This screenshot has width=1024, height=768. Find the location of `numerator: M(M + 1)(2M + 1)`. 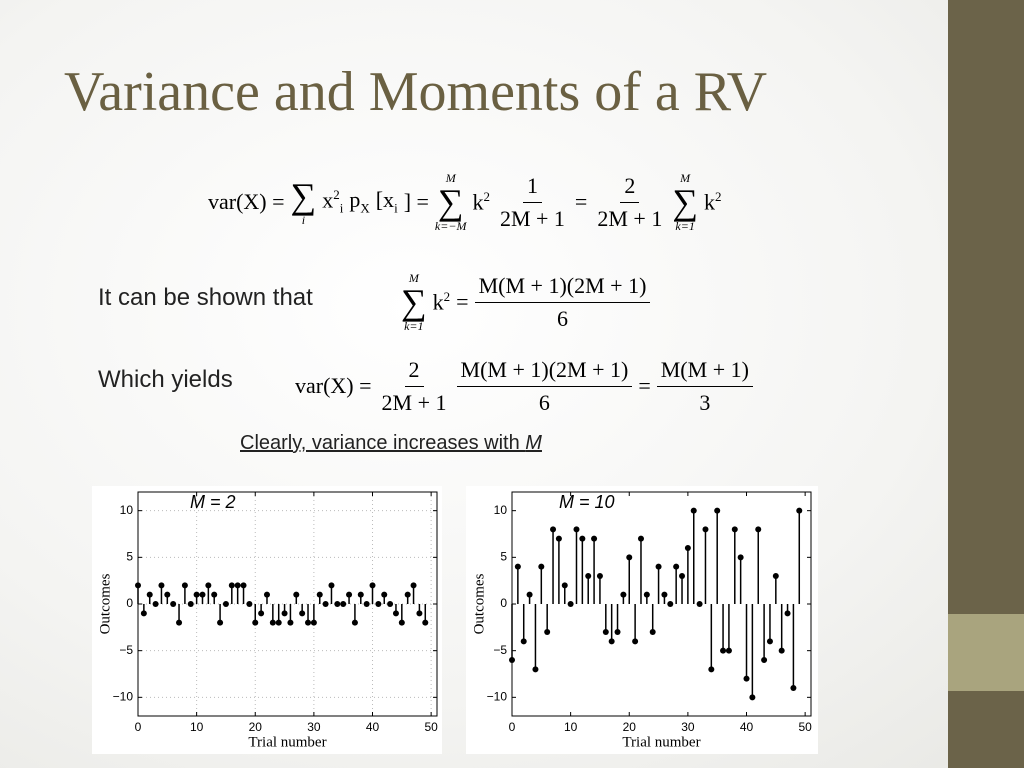

numerator: M(M + 1)(2M + 1) is located at coordinates (562, 287).